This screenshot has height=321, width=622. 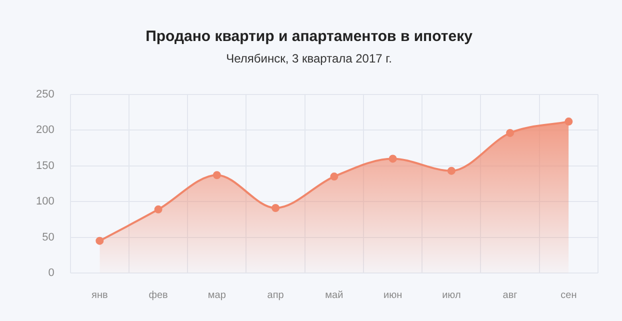 What do you see at coordinates (510, 295) in the screenshot?
I see `x-tick-label: авг` at bounding box center [510, 295].